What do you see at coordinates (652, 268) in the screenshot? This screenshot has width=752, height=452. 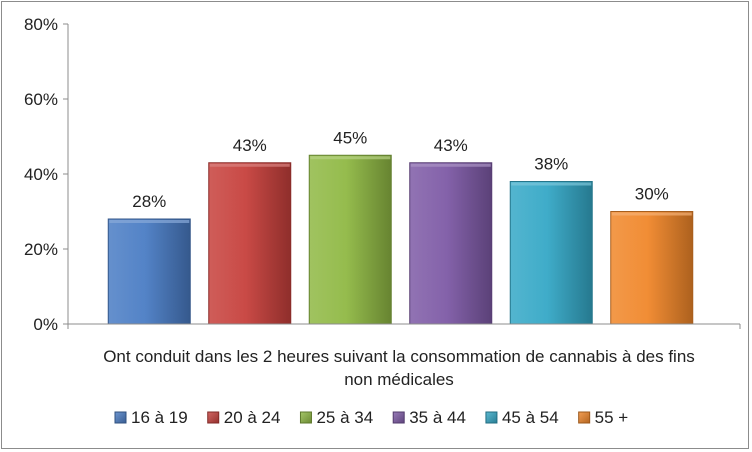 I see `bar-55-` at bounding box center [652, 268].